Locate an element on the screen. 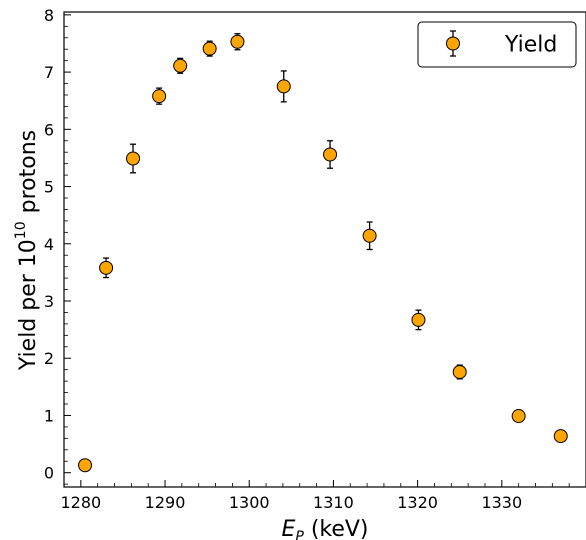 The height and width of the screenshot is (540, 586). x-tick-label: 1310 is located at coordinates (333, 502).